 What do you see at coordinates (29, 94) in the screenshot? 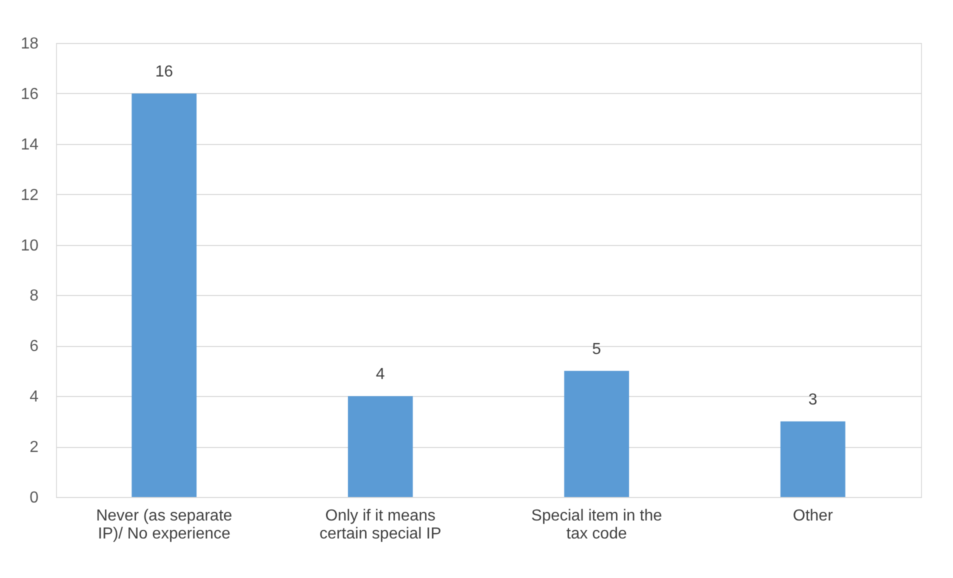
I see `y-tick-label: 16` at bounding box center [29, 94].